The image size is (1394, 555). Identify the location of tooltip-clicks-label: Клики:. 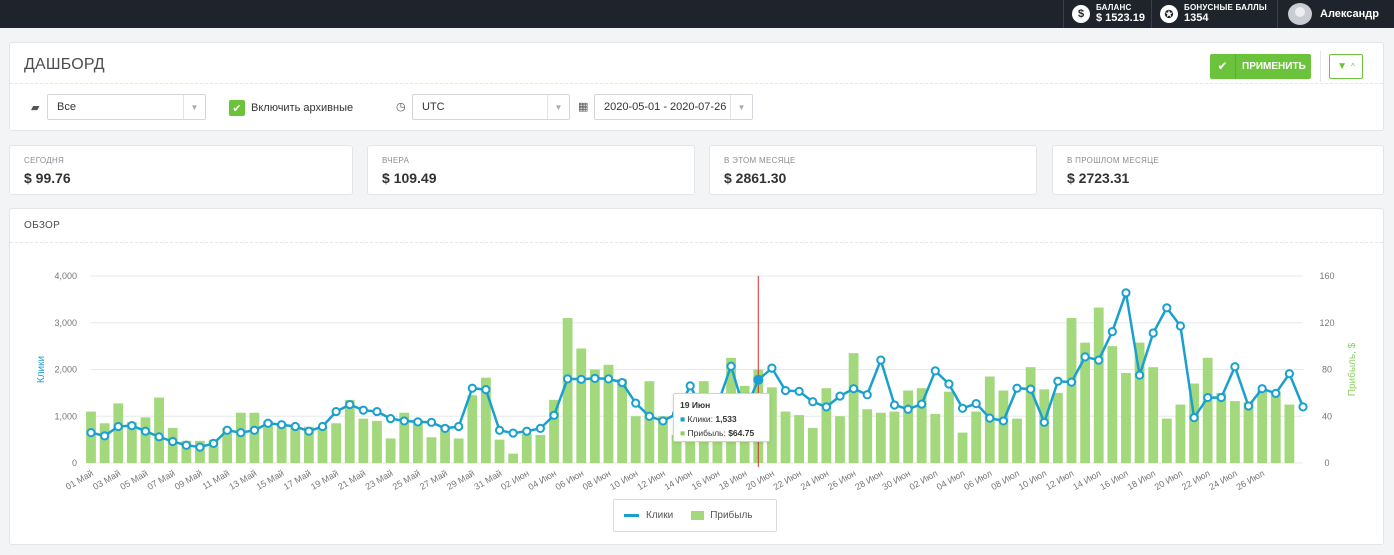
(700, 419).